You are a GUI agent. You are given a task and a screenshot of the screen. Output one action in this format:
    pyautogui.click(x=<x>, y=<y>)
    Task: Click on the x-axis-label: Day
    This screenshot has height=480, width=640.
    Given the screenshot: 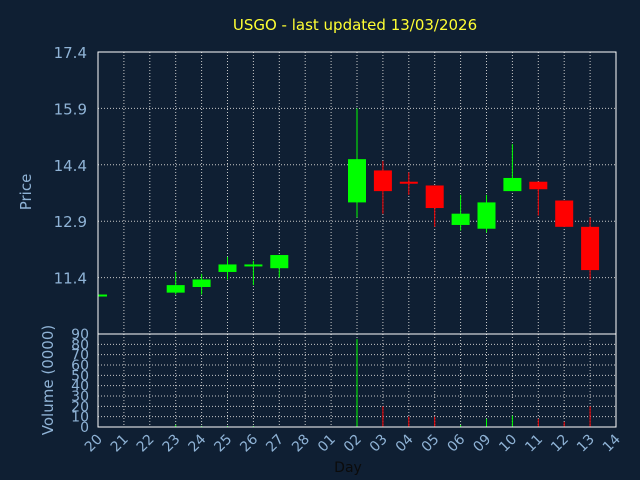 What is the action you would take?
    pyautogui.click(x=348, y=468)
    